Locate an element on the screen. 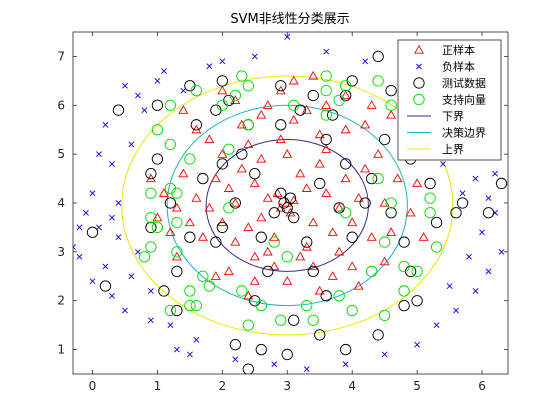 The height and width of the screenshot is (420, 560). x-tick-label: 6 is located at coordinates (482, 386).